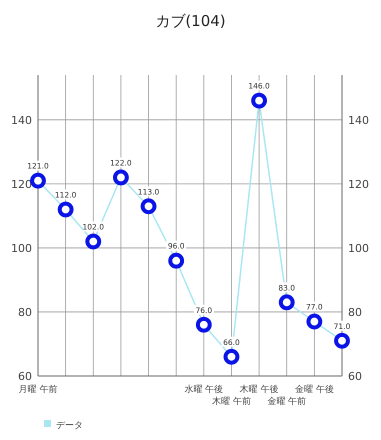 This screenshot has width=381, height=440. I want to click on y2-tick-label: 120, so click(358, 184).